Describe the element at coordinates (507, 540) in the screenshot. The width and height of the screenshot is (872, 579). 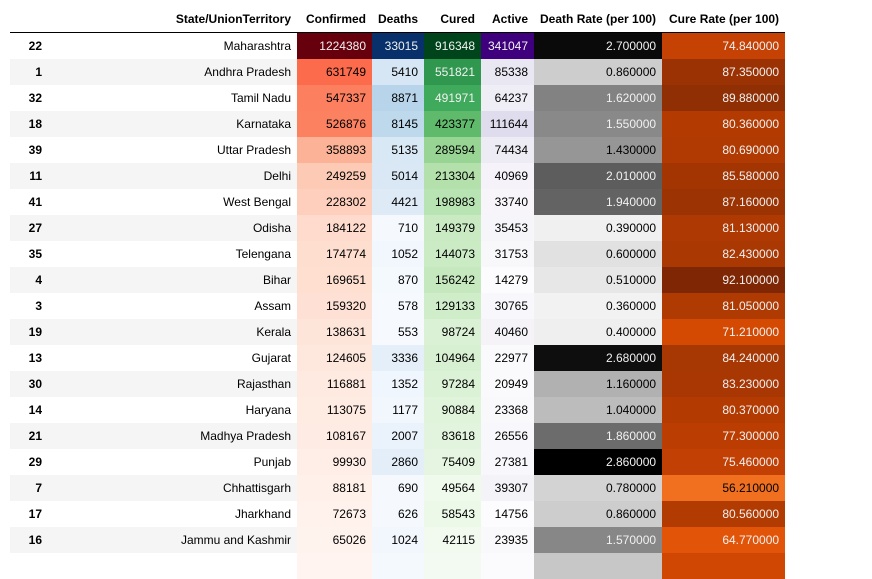
I see `active-cell: 23935` at that location.